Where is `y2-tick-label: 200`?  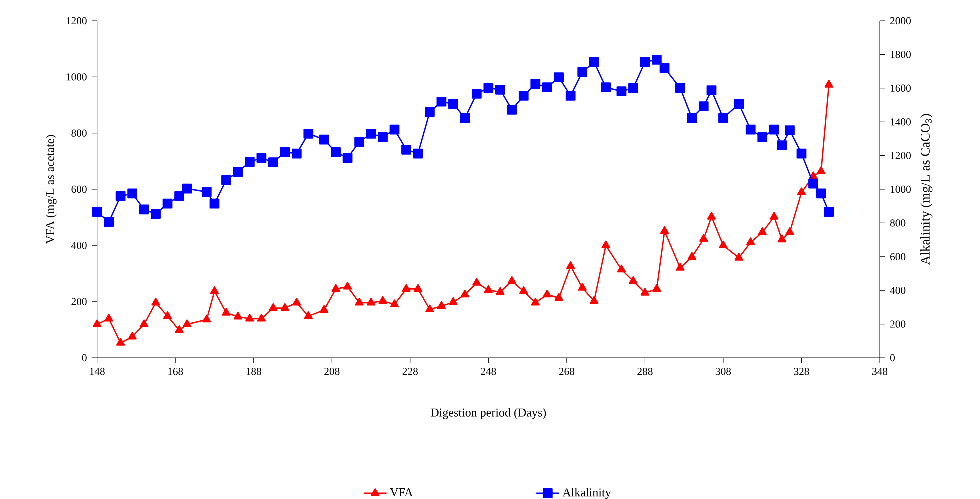 y2-tick-label: 200 is located at coordinates (898, 324).